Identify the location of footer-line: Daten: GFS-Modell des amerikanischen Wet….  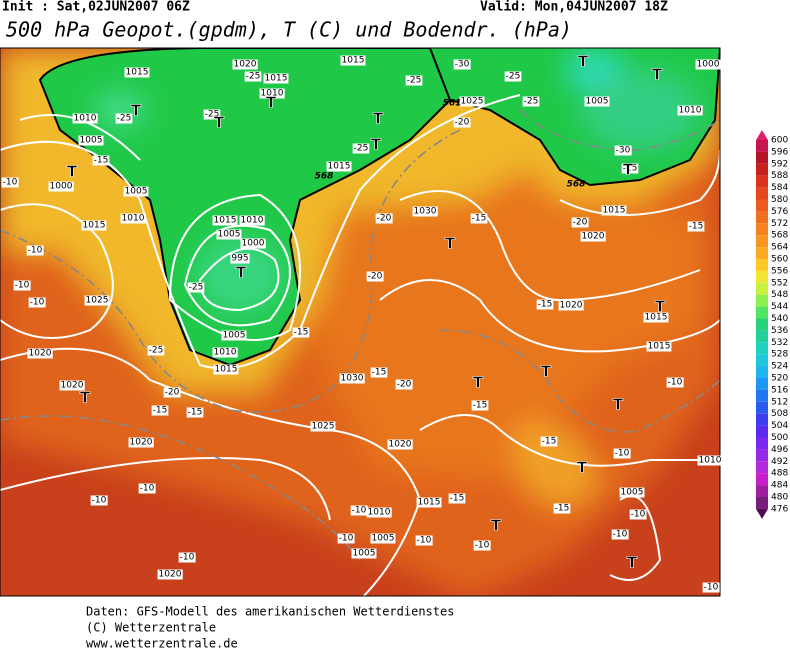
(270, 612).